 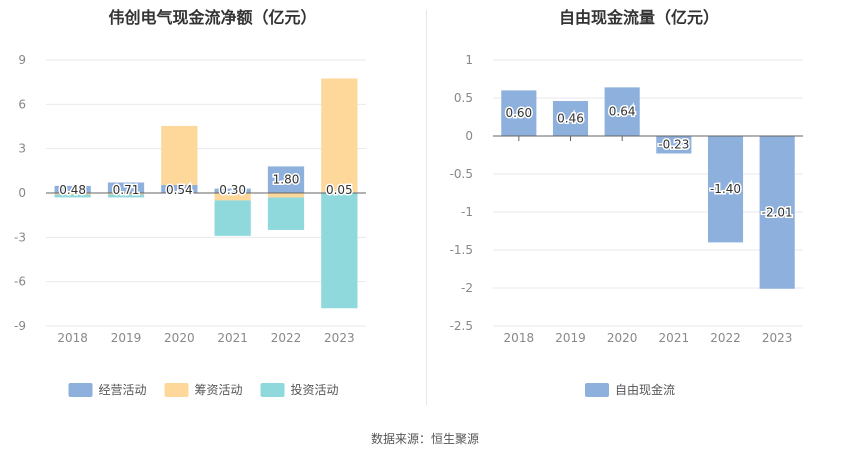 I want to click on data-label: -2.01, so click(x=777, y=212).